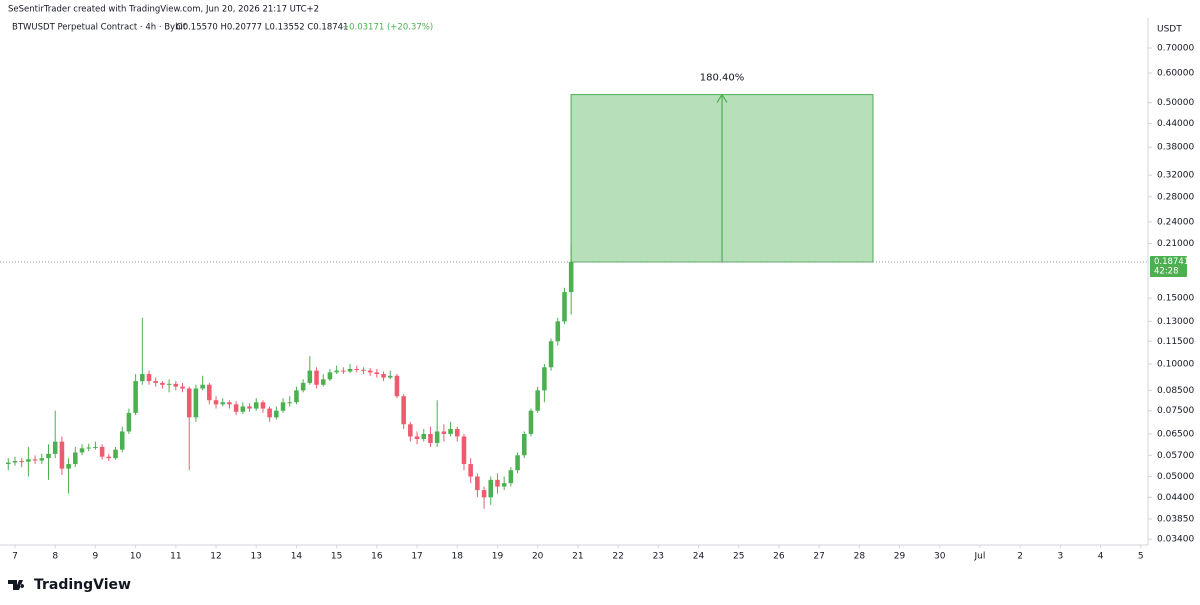 The image size is (1200, 605). I want to click on x-tick-label: 30, so click(940, 557).